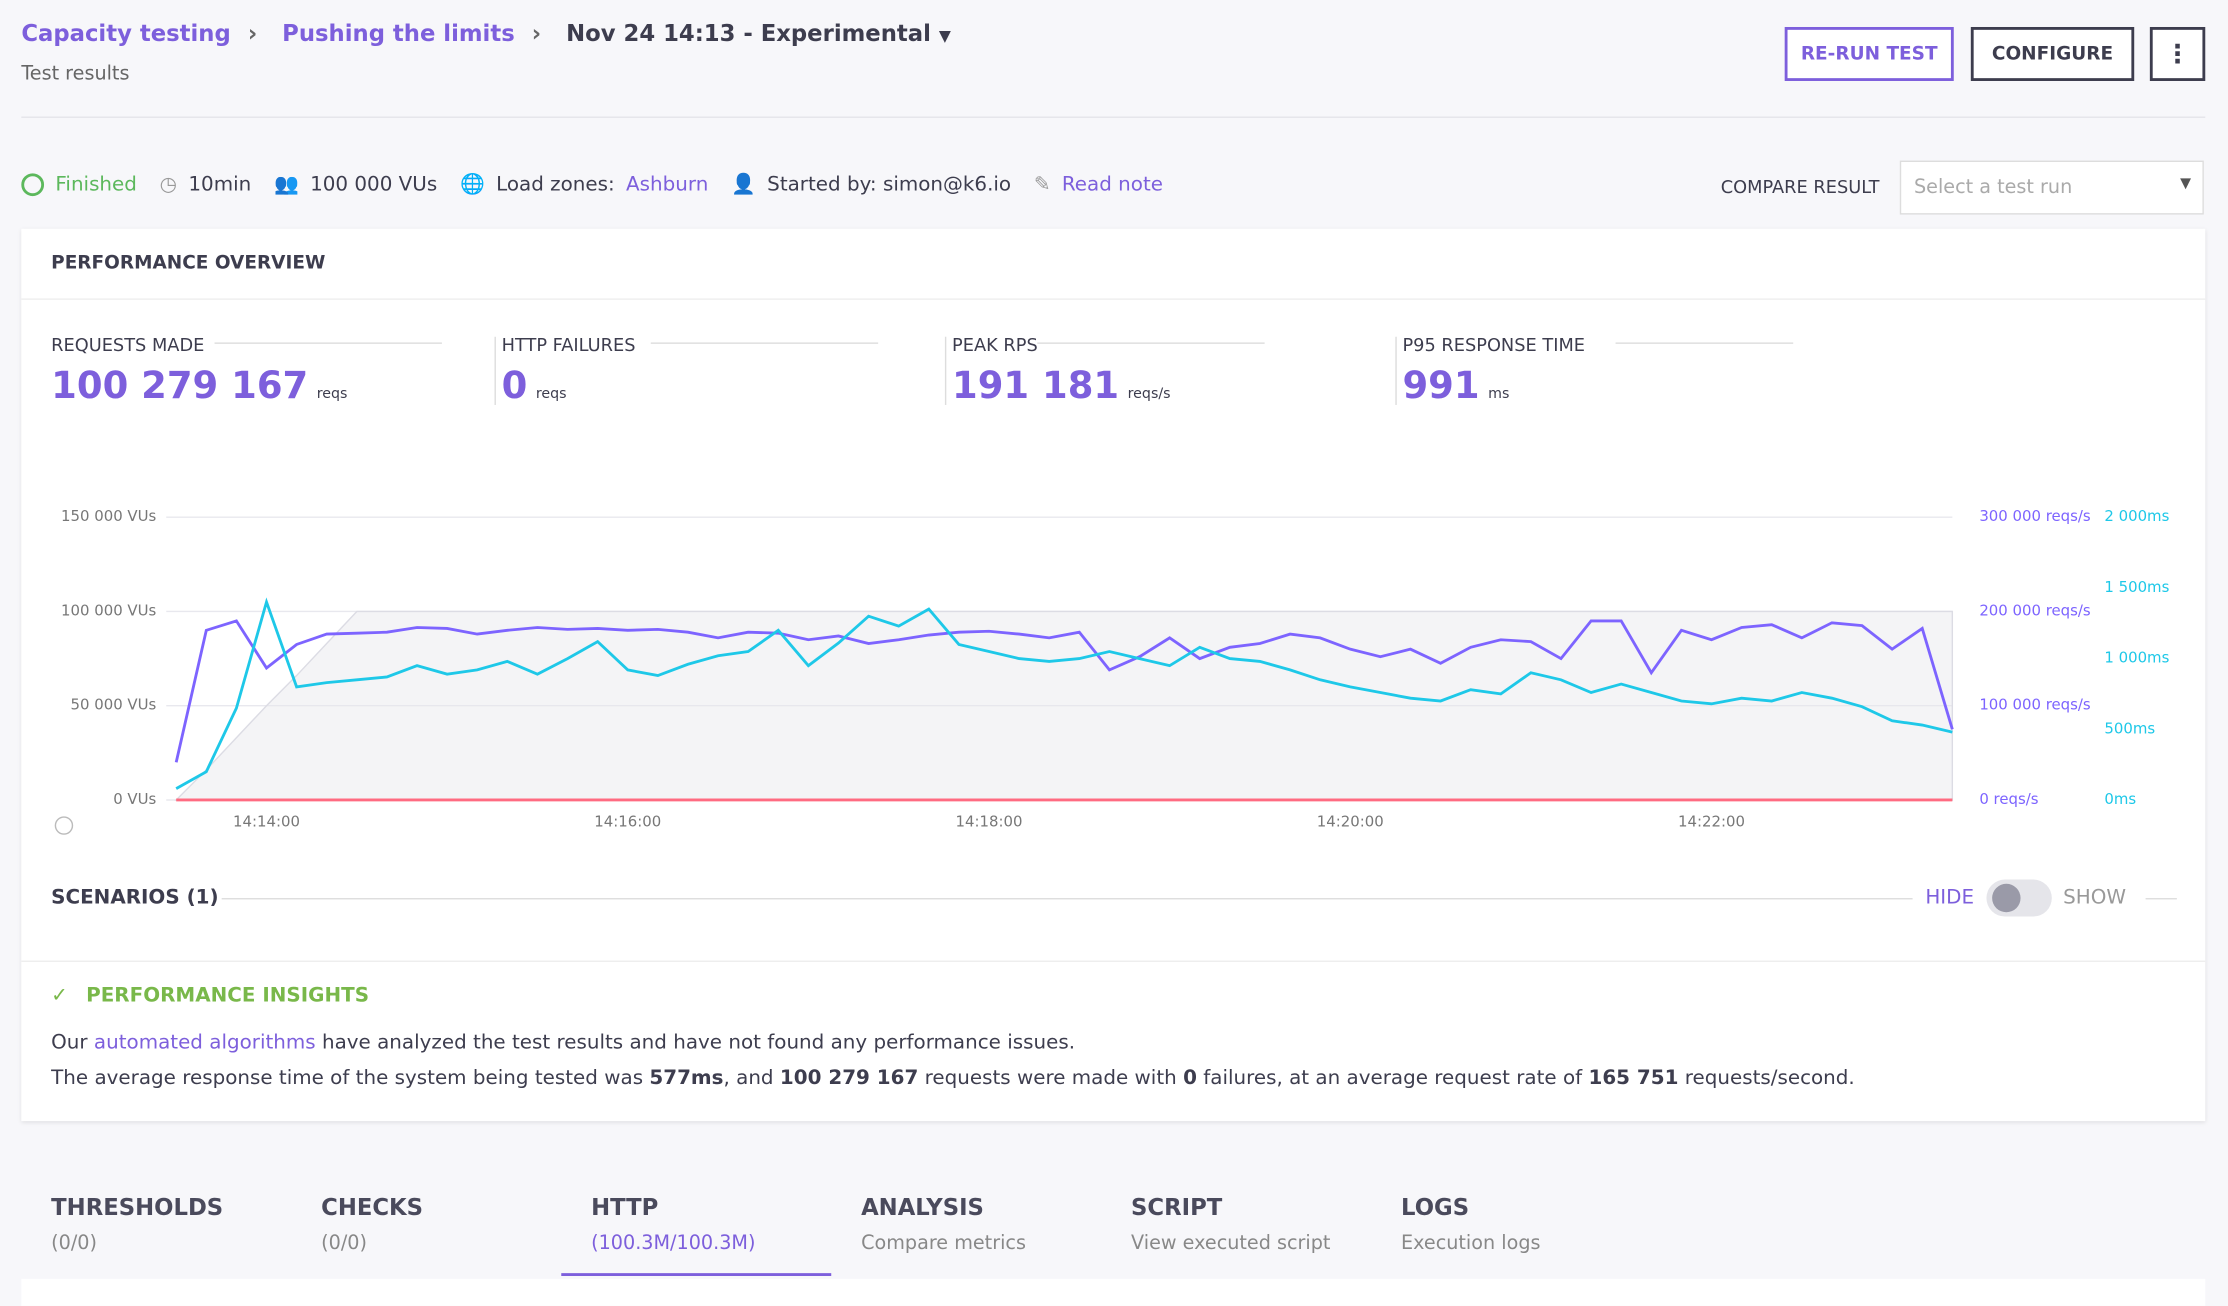 This screenshot has height=1306, width=2228. I want to click on stat-label: HTTP FAILURES, so click(568, 344).